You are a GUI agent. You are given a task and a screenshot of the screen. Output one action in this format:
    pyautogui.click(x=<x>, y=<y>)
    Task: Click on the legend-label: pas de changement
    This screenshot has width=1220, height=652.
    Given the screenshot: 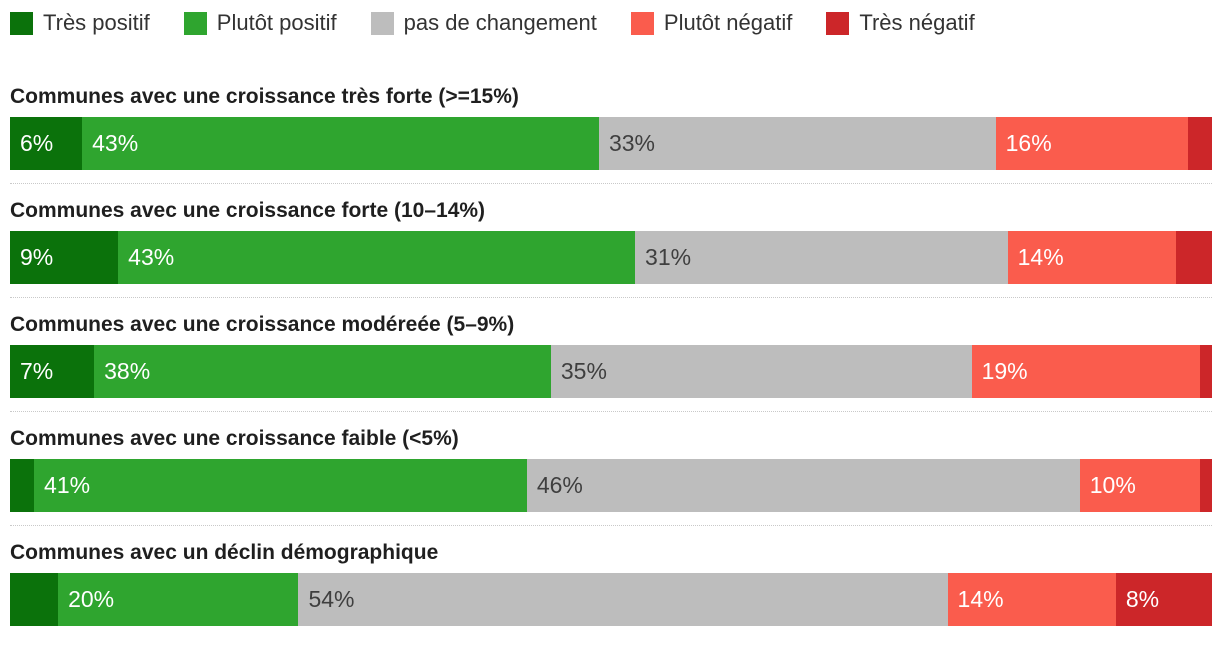 What is the action you would take?
    pyautogui.click(x=500, y=22)
    